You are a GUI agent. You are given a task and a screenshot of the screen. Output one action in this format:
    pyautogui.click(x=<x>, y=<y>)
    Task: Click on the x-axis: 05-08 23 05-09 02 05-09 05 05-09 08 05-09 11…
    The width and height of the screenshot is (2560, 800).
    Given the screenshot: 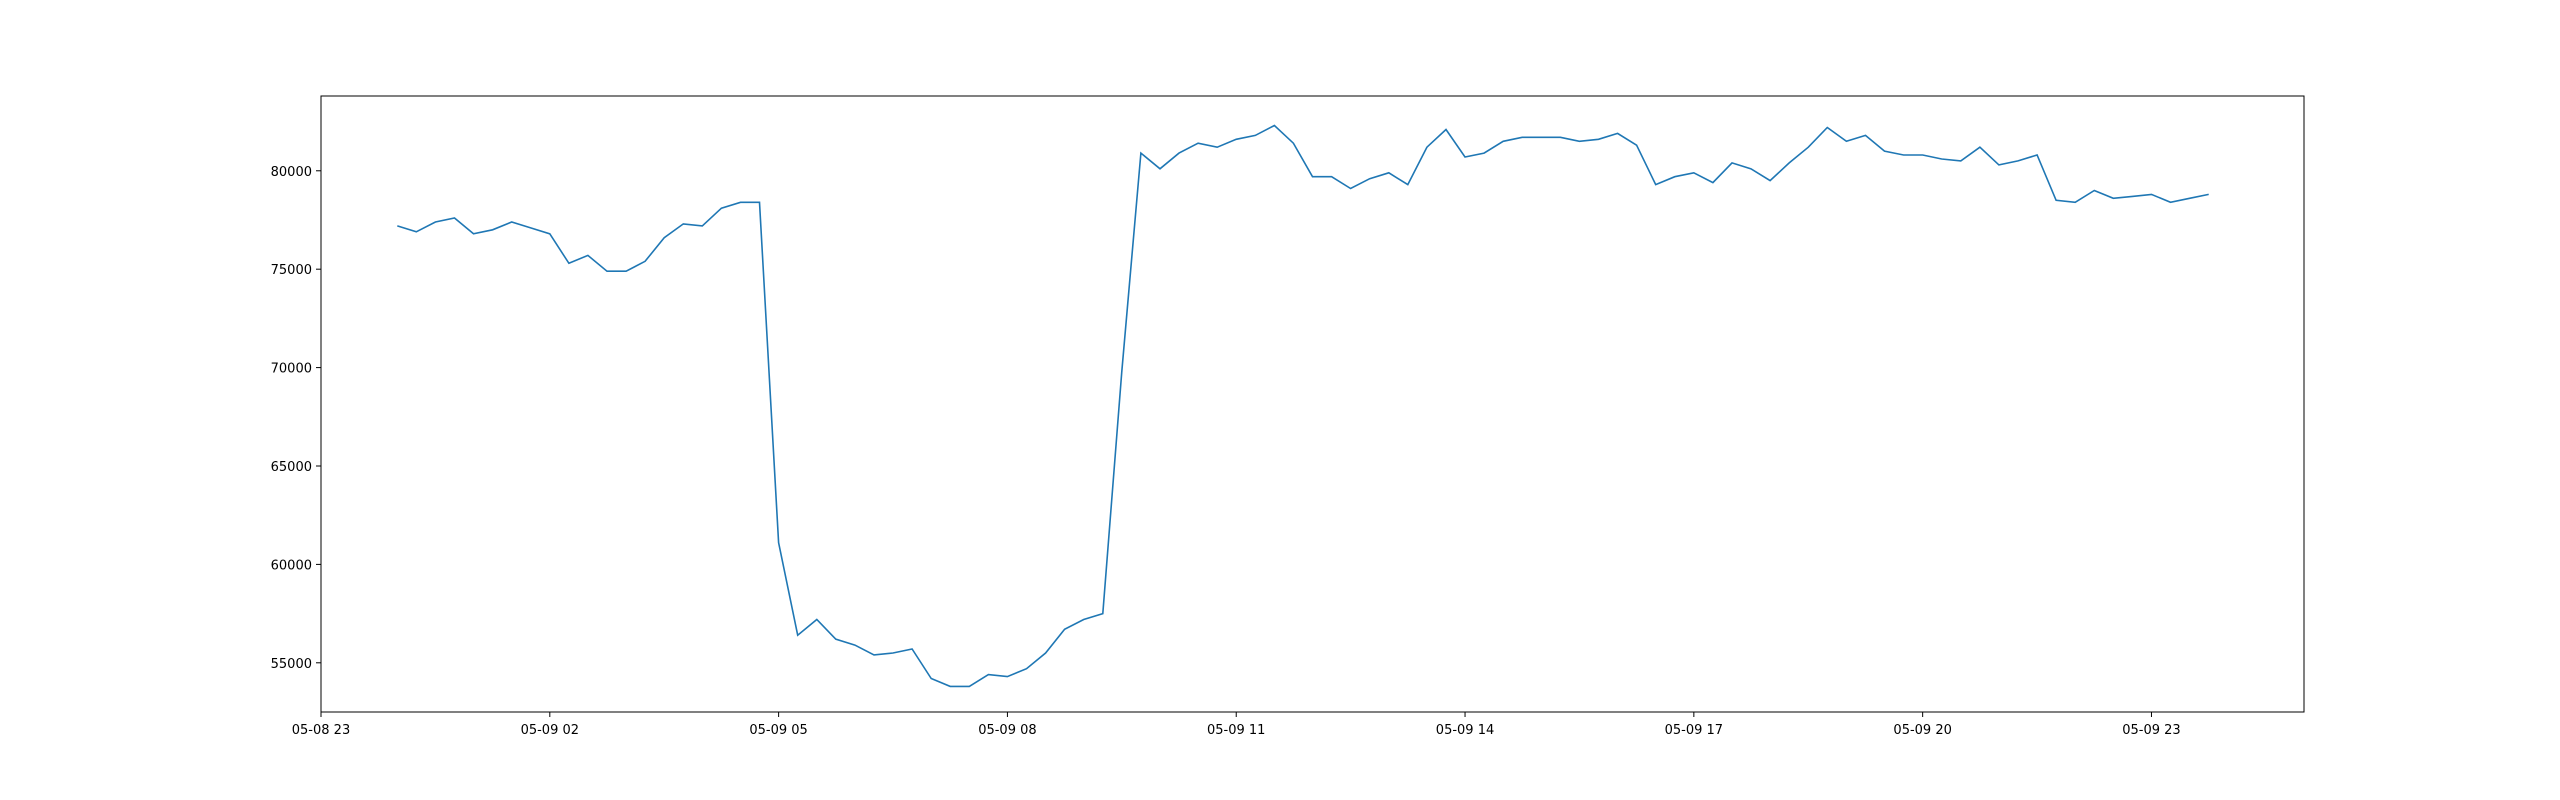 What is the action you would take?
    pyautogui.click(x=1236, y=725)
    